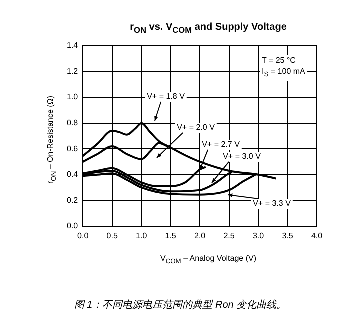 The height and width of the screenshot is (336, 361). What do you see at coordinates (200, 235) in the screenshot?
I see `x-tick-label: 2.0` at bounding box center [200, 235].